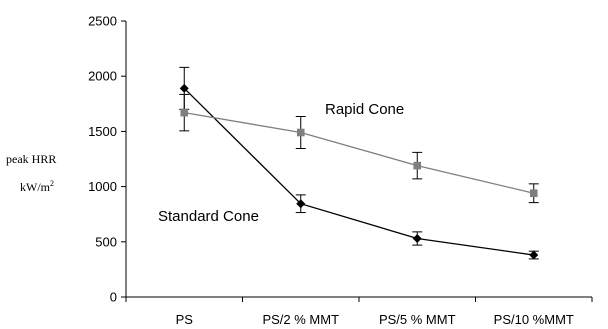 This screenshot has width=608, height=329. I want to click on y-tick-label: 2500, so click(102, 21).